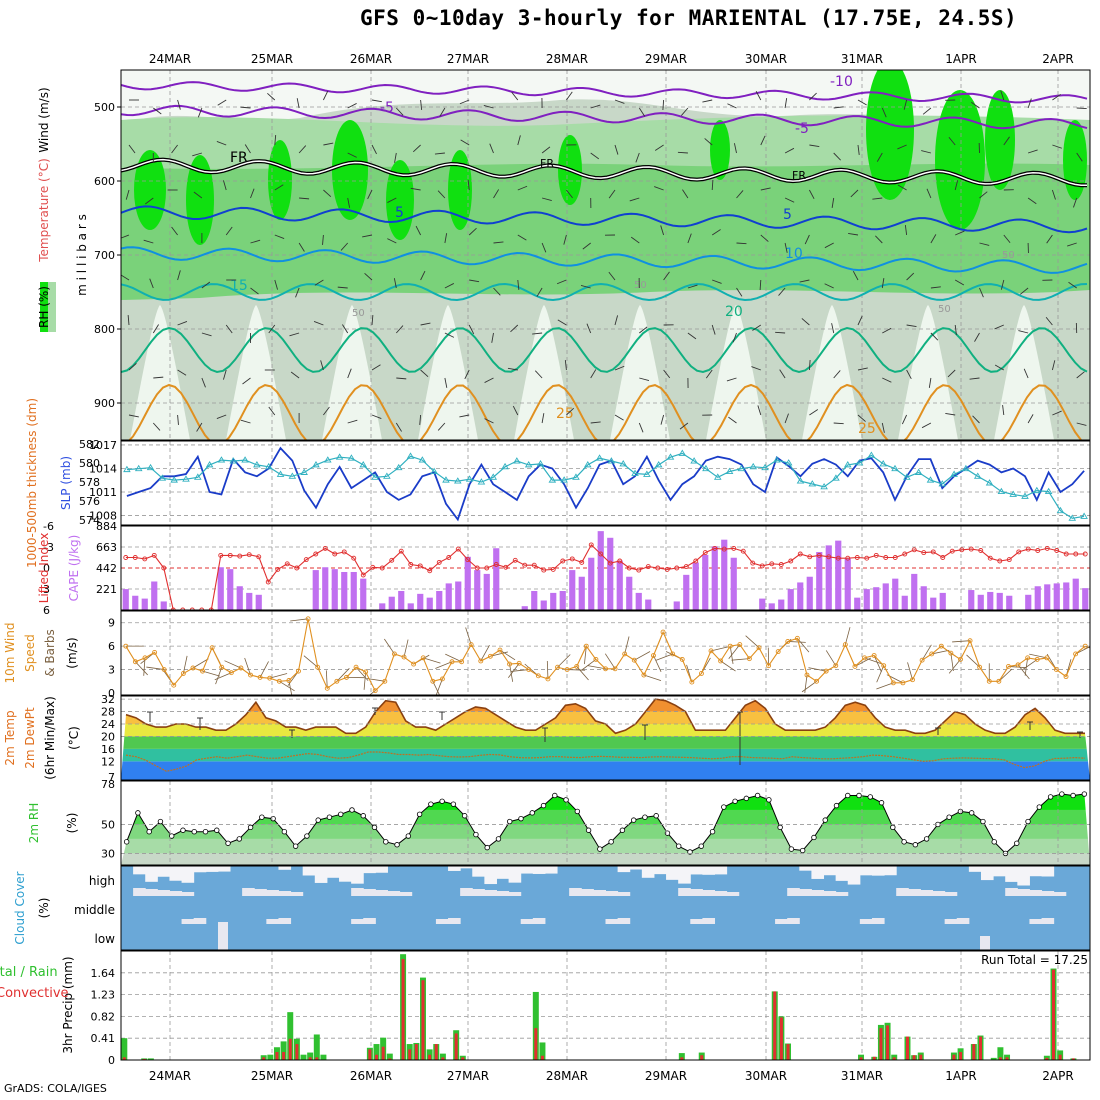 The height and width of the screenshot is (1100, 1100). What do you see at coordinates (104, 255) in the screenshot?
I see `y-tick-label: 700` at bounding box center [104, 255].